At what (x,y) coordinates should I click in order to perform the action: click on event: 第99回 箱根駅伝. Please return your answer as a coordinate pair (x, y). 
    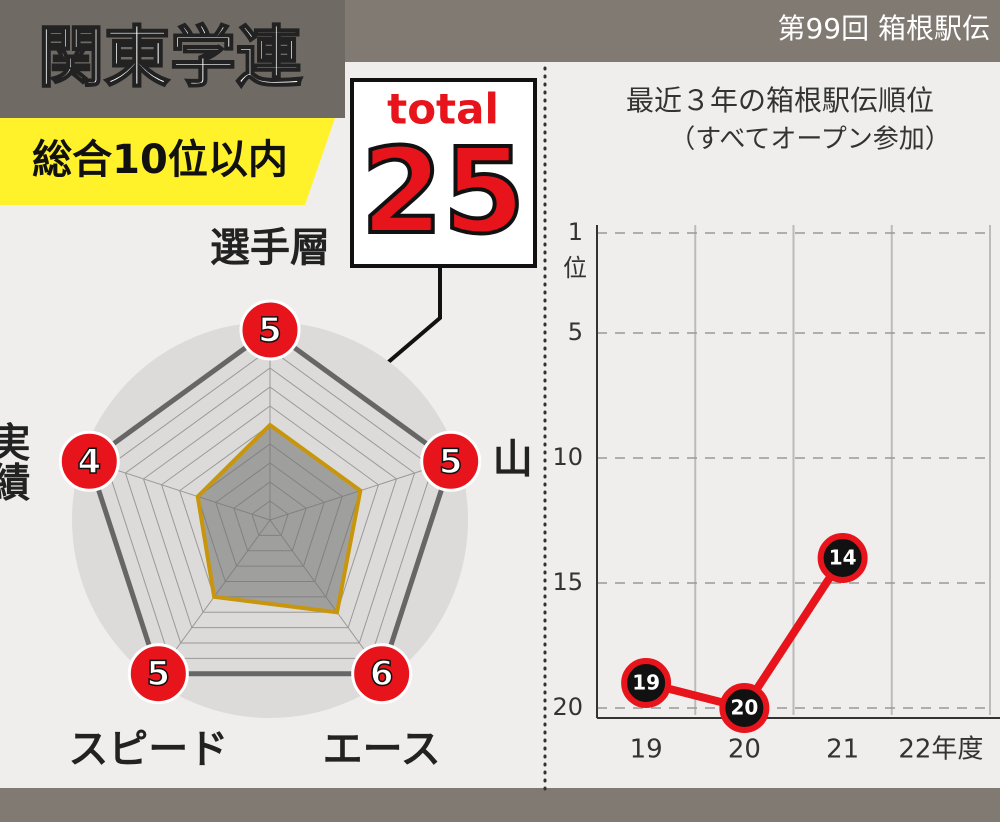
    Looking at the image, I should click on (883, 28).